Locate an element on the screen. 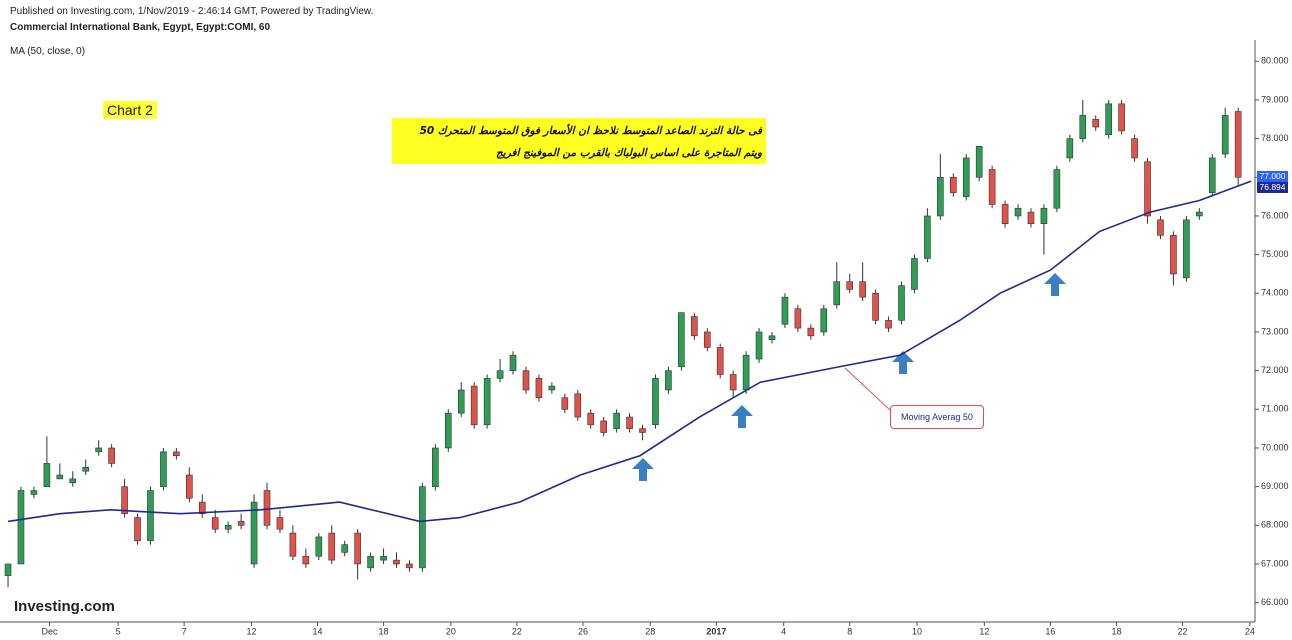  y-tick-label: 75.000 is located at coordinates (1275, 254).